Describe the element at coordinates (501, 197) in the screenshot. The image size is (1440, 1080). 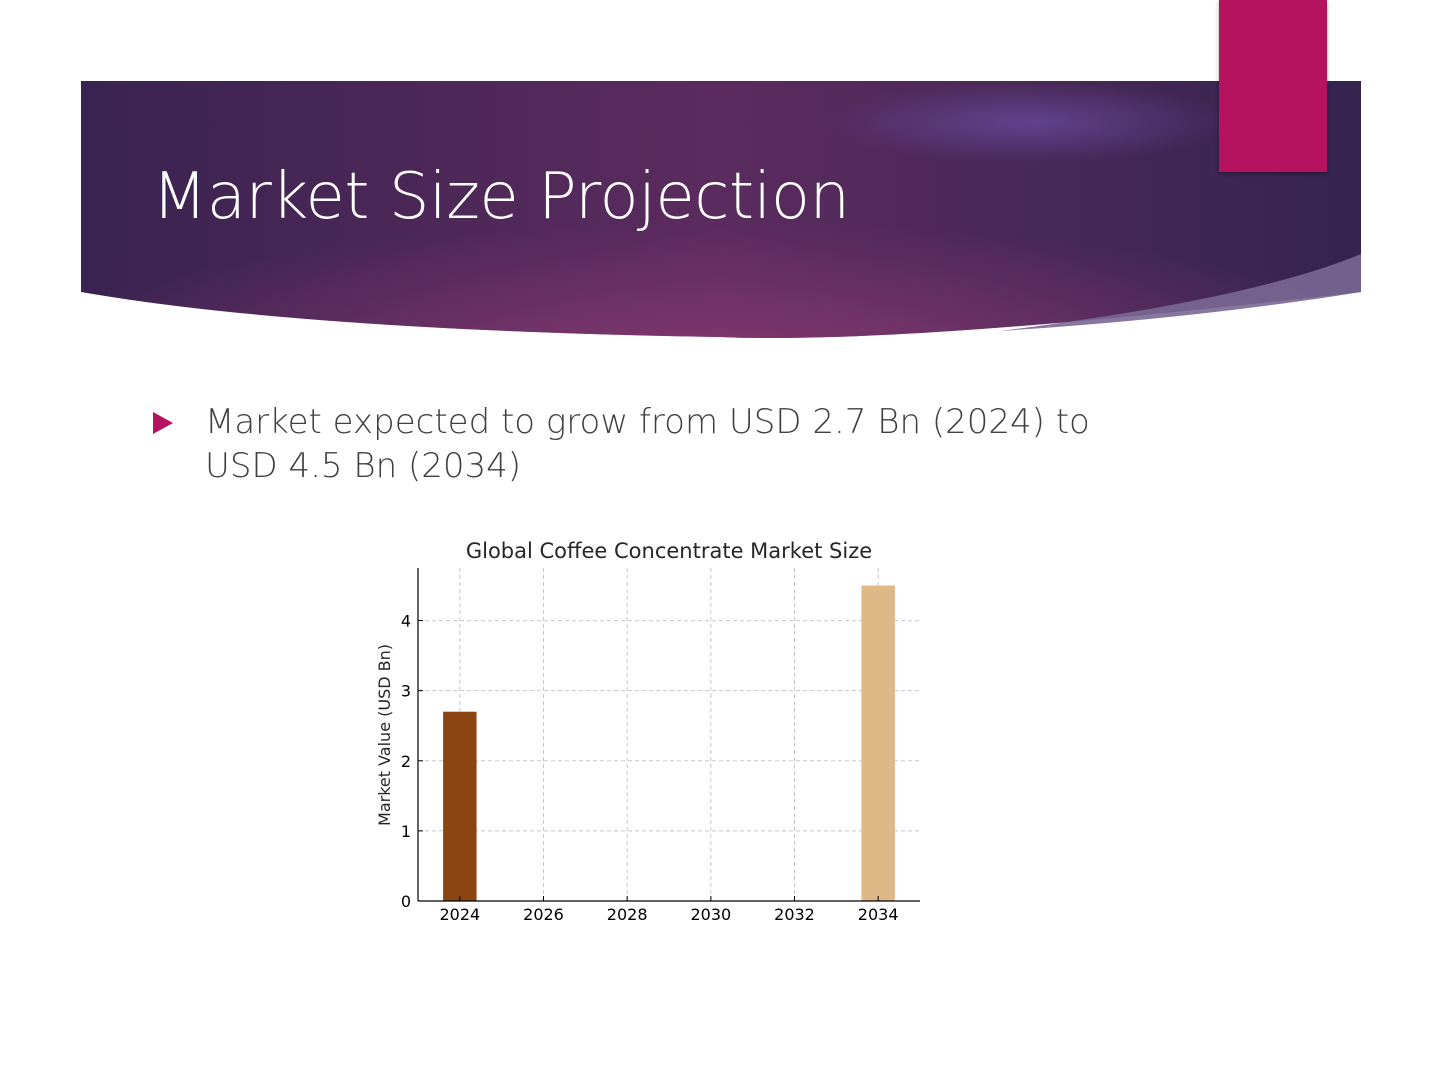
I see `slide-title: Market Size Projection` at that location.